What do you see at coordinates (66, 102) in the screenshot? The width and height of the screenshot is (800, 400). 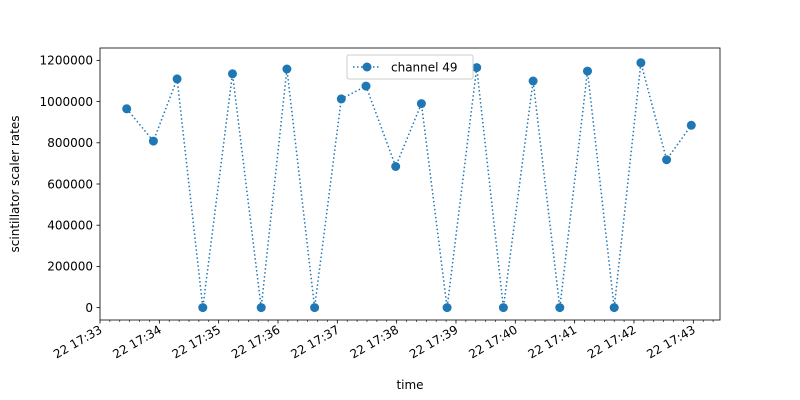 I see `y-tick-label: 1000000` at bounding box center [66, 102].